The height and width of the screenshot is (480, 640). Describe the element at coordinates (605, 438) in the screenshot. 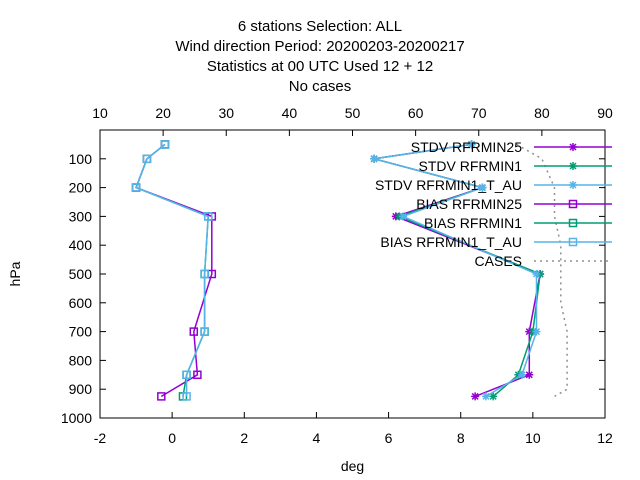

I see `x-tick-label: 12` at that location.